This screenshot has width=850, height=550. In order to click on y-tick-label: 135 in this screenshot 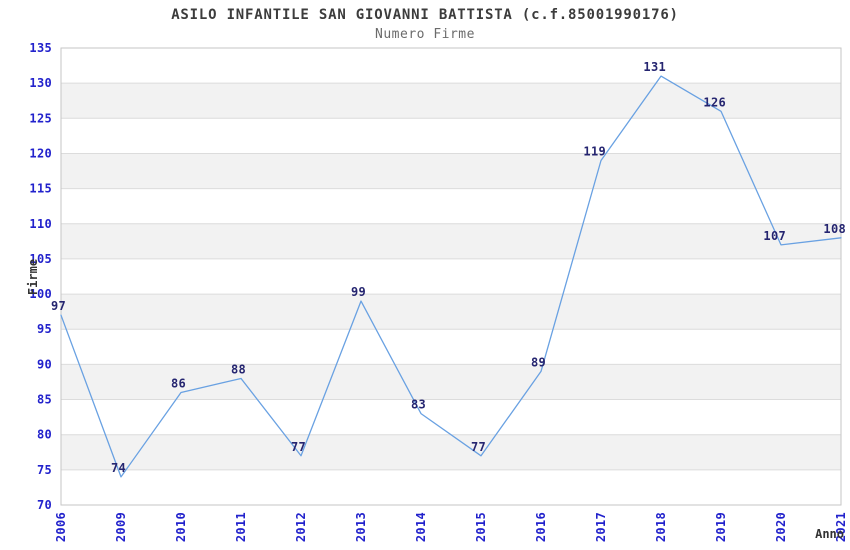, I will do `click(40, 48)`.